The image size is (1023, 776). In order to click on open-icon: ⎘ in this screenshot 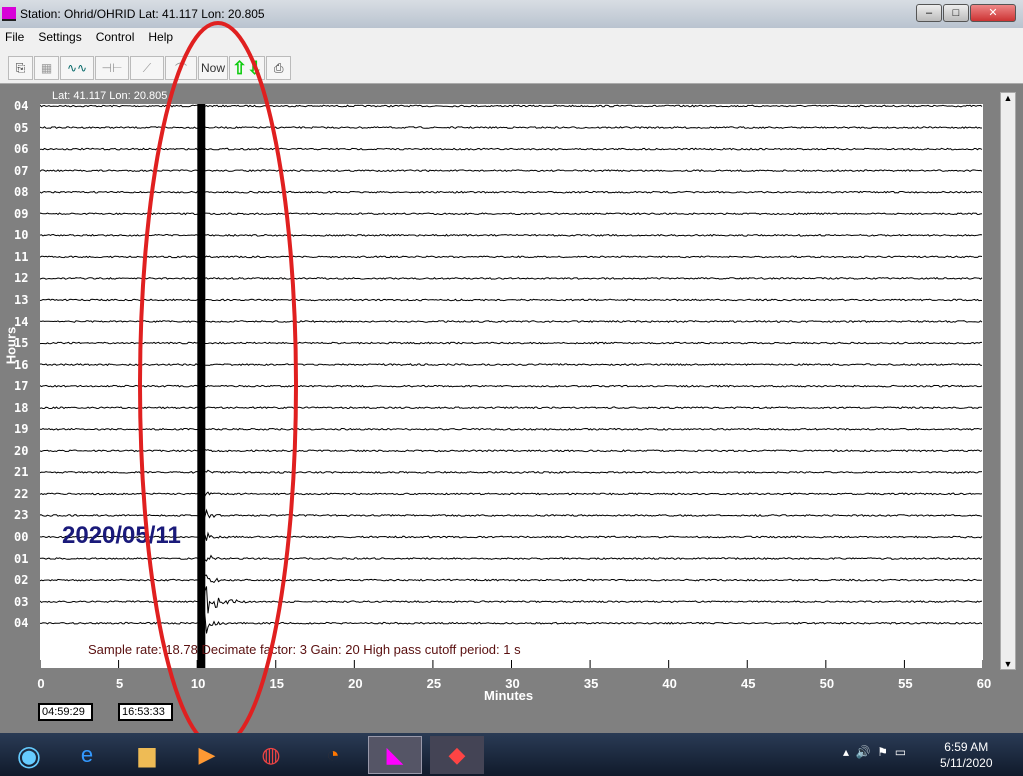, I will do `click(20, 68)`.